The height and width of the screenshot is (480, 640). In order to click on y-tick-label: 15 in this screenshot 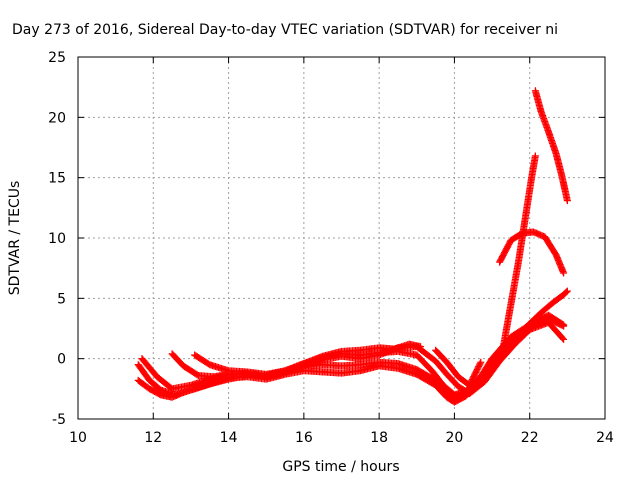, I will do `click(57, 179)`.